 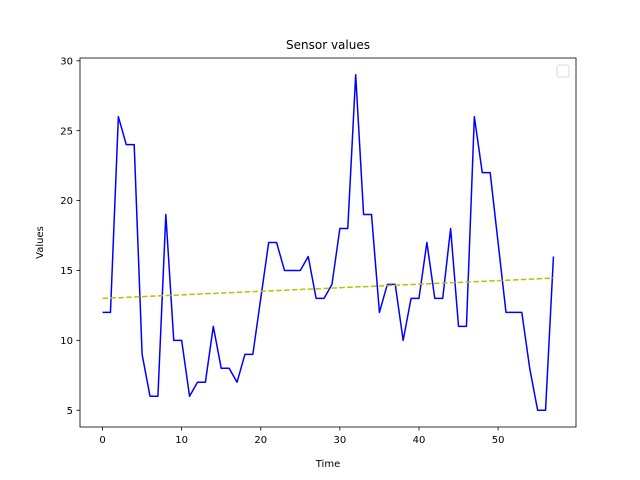 What do you see at coordinates (181, 440) in the screenshot?
I see `x-tick-label: 10` at bounding box center [181, 440].